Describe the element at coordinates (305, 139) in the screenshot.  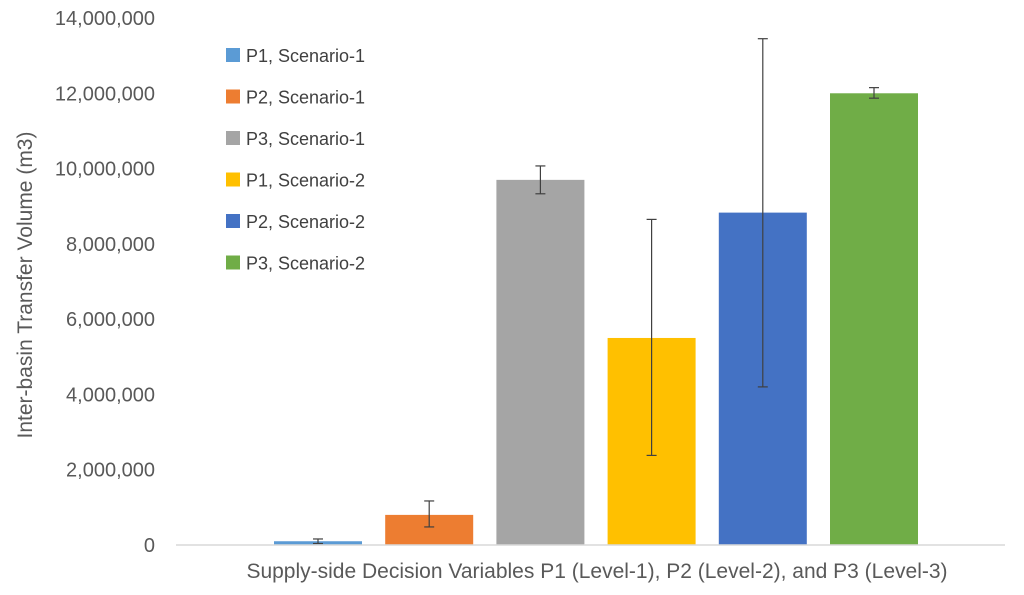
I see `legend-label: P3, Scenario-1` at that location.